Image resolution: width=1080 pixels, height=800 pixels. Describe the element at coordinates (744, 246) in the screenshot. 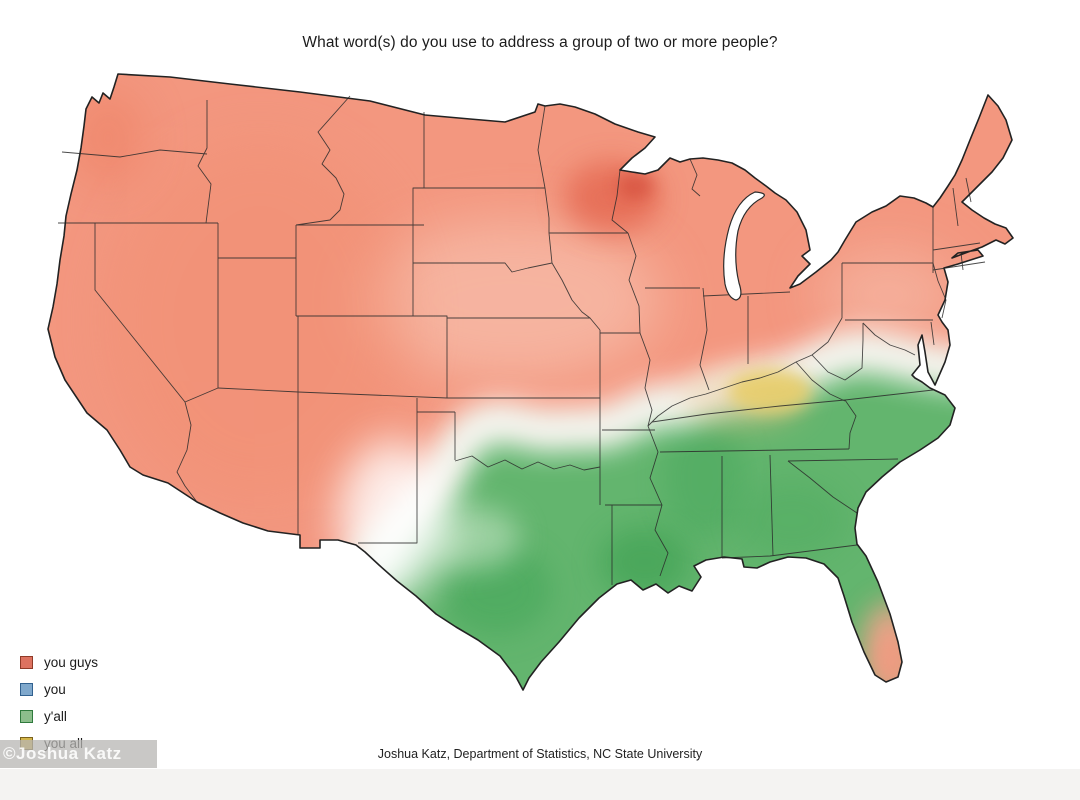

I see `lake-michigan` at that location.